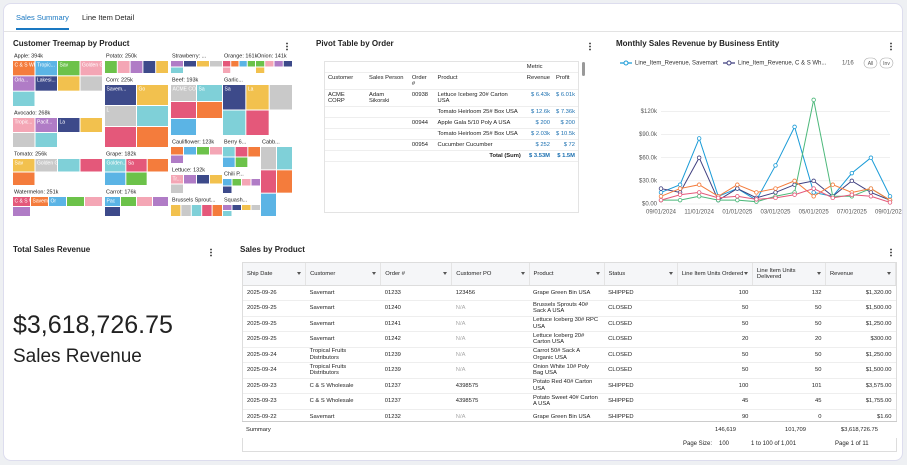  Describe the element at coordinates (42, 21) in the screenshot. I see `tab: Sales Summary` at that location.